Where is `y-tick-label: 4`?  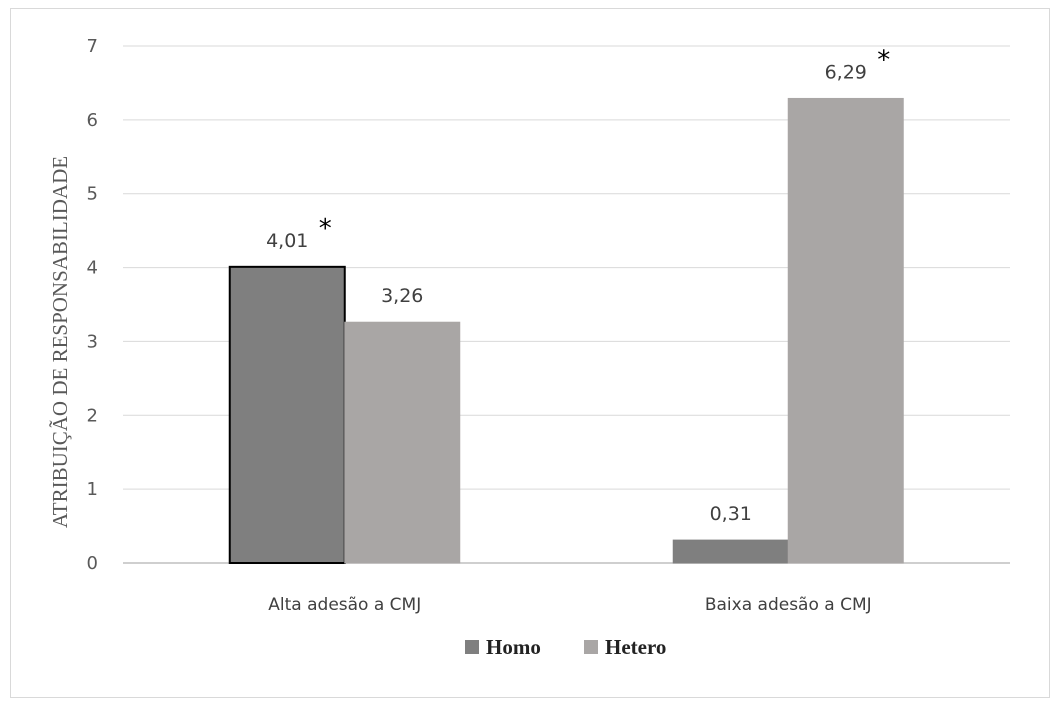 y-tick-label: 4 is located at coordinates (92, 268).